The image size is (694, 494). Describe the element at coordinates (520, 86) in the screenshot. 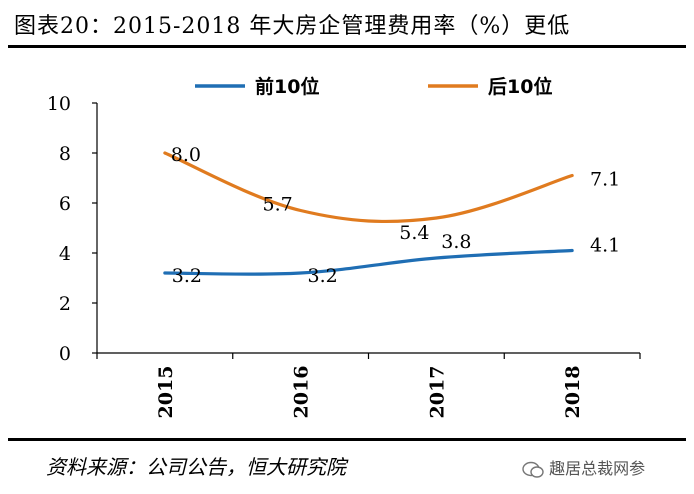

I see `legend-label: 后10位` at that location.